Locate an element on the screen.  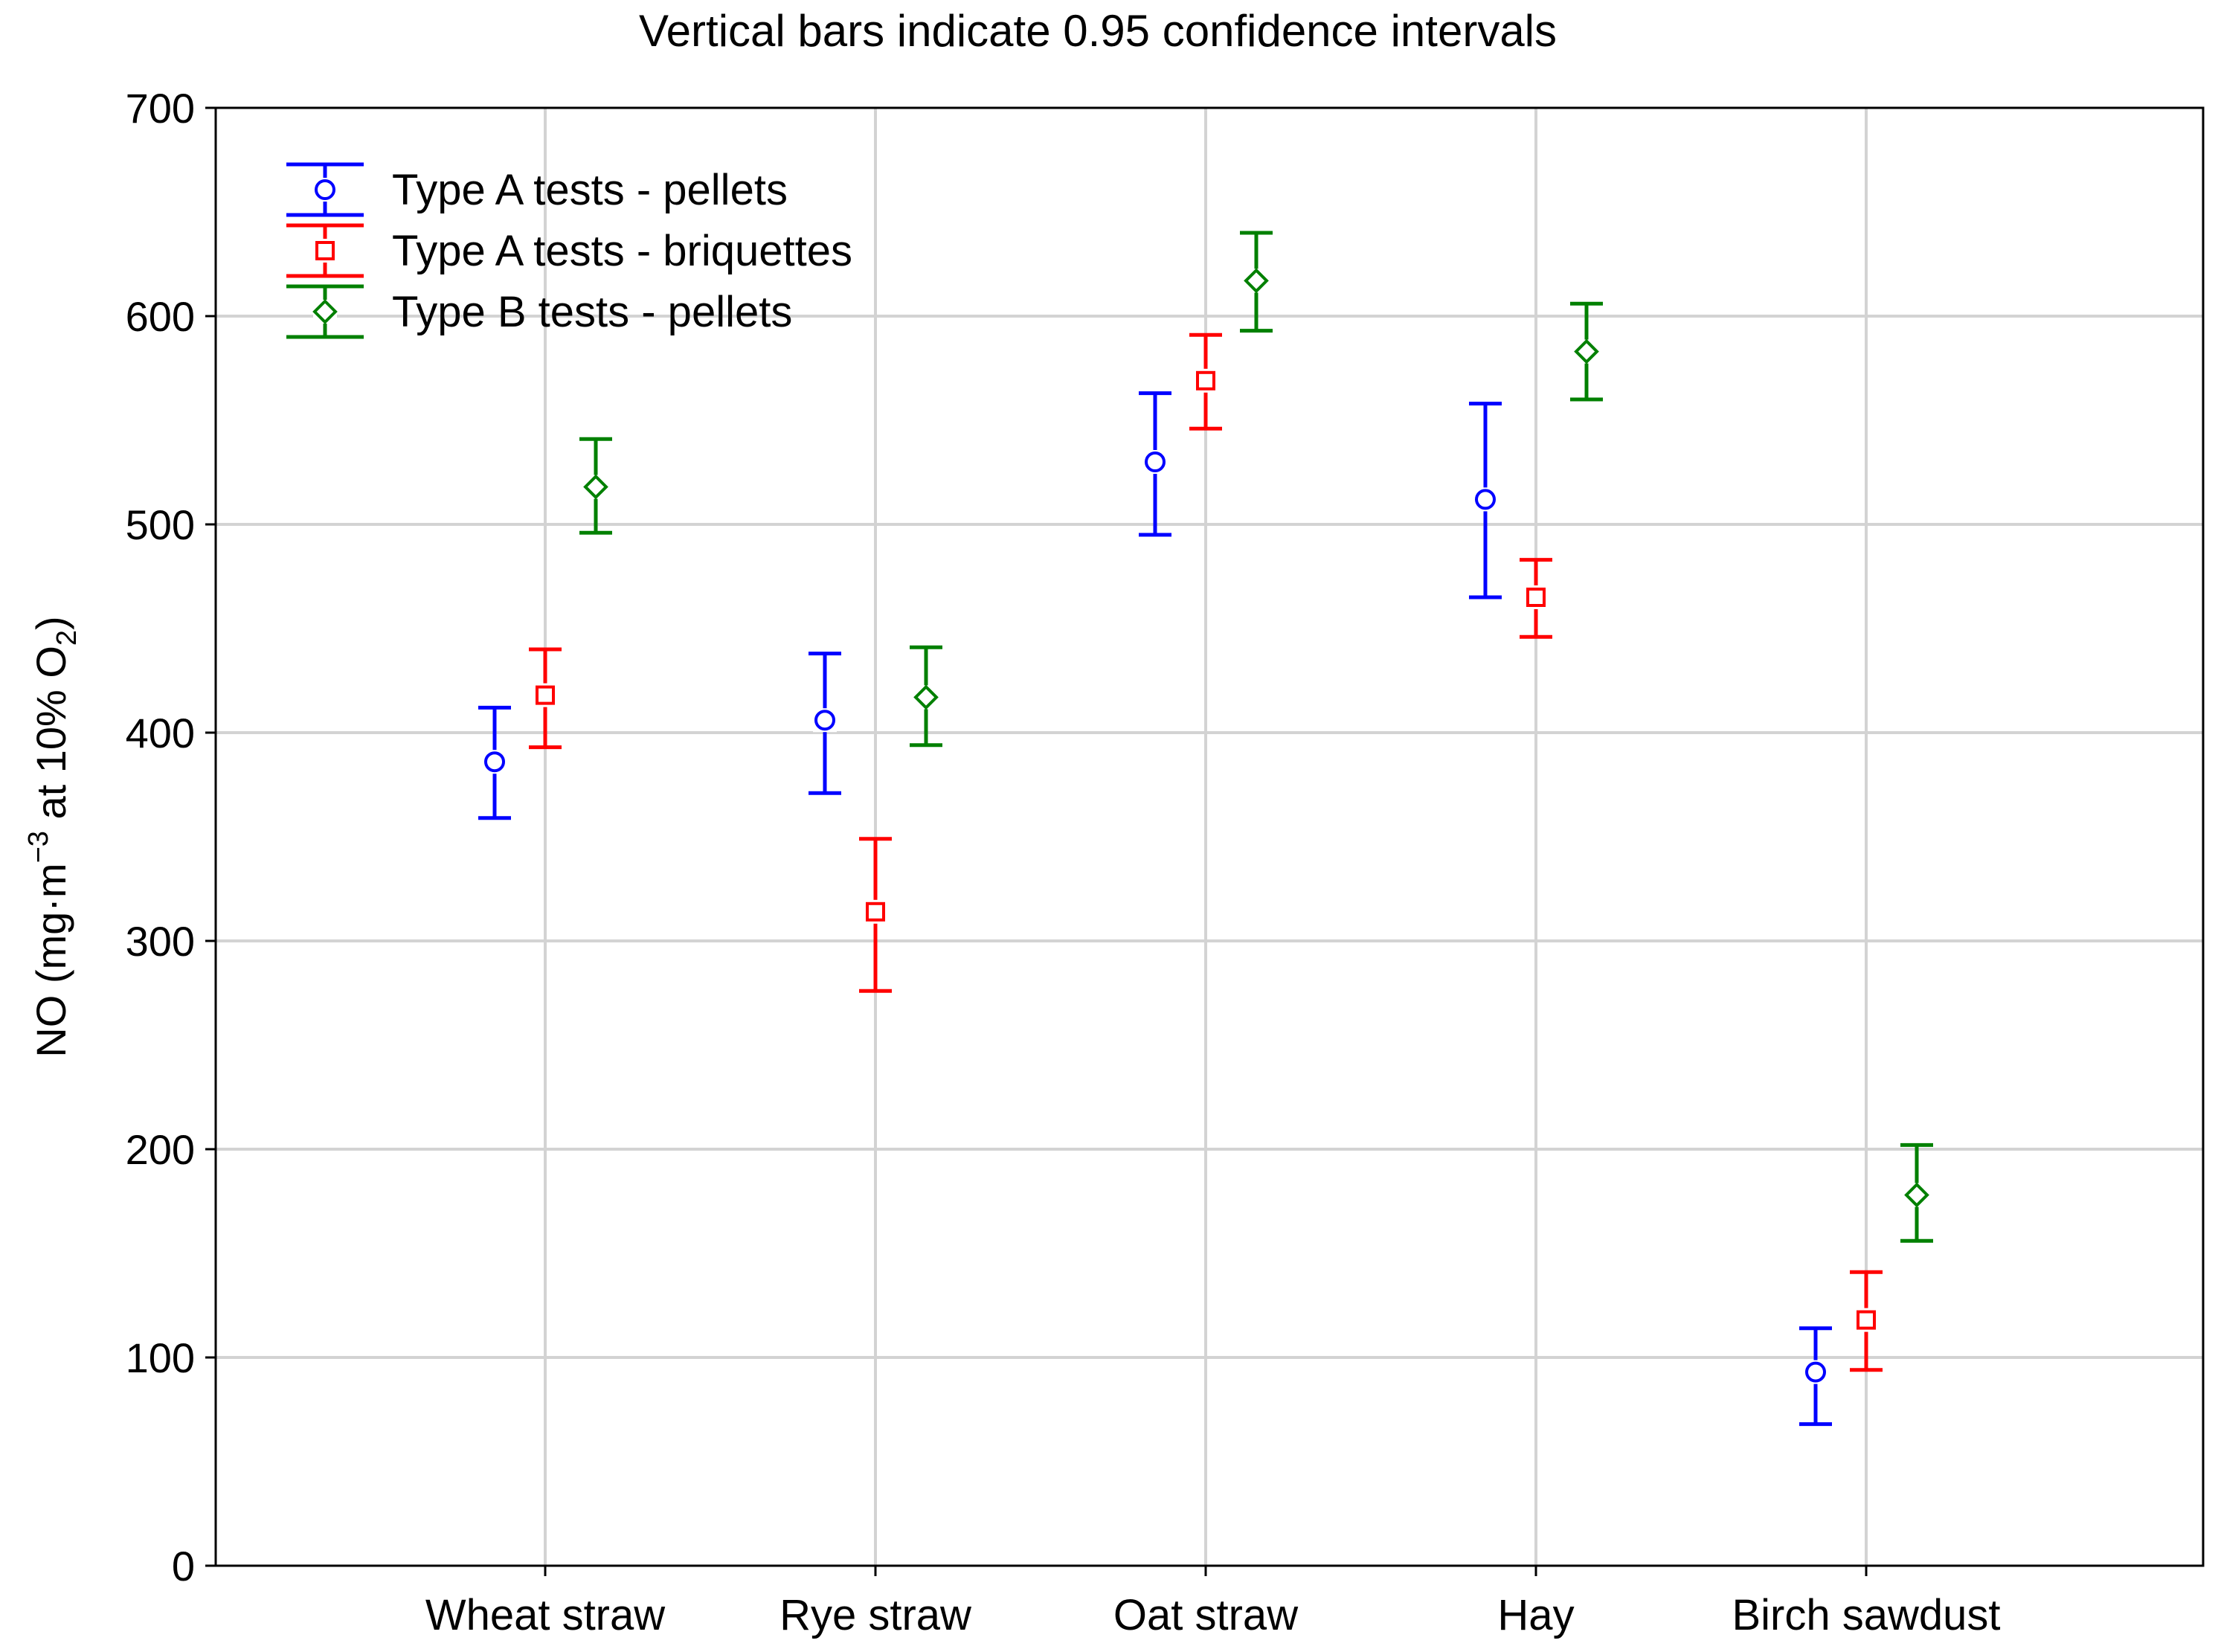
y-tick-label: 200 is located at coordinates (160, 1150).